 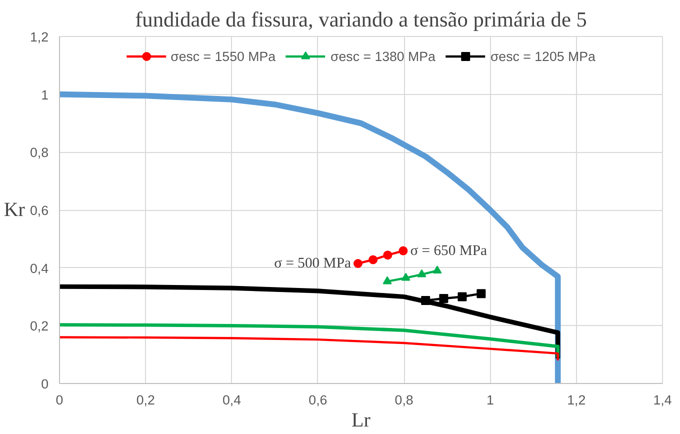 What do you see at coordinates (490, 400) in the screenshot?
I see `x-tick-label: 1` at bounding box center [490, 400].